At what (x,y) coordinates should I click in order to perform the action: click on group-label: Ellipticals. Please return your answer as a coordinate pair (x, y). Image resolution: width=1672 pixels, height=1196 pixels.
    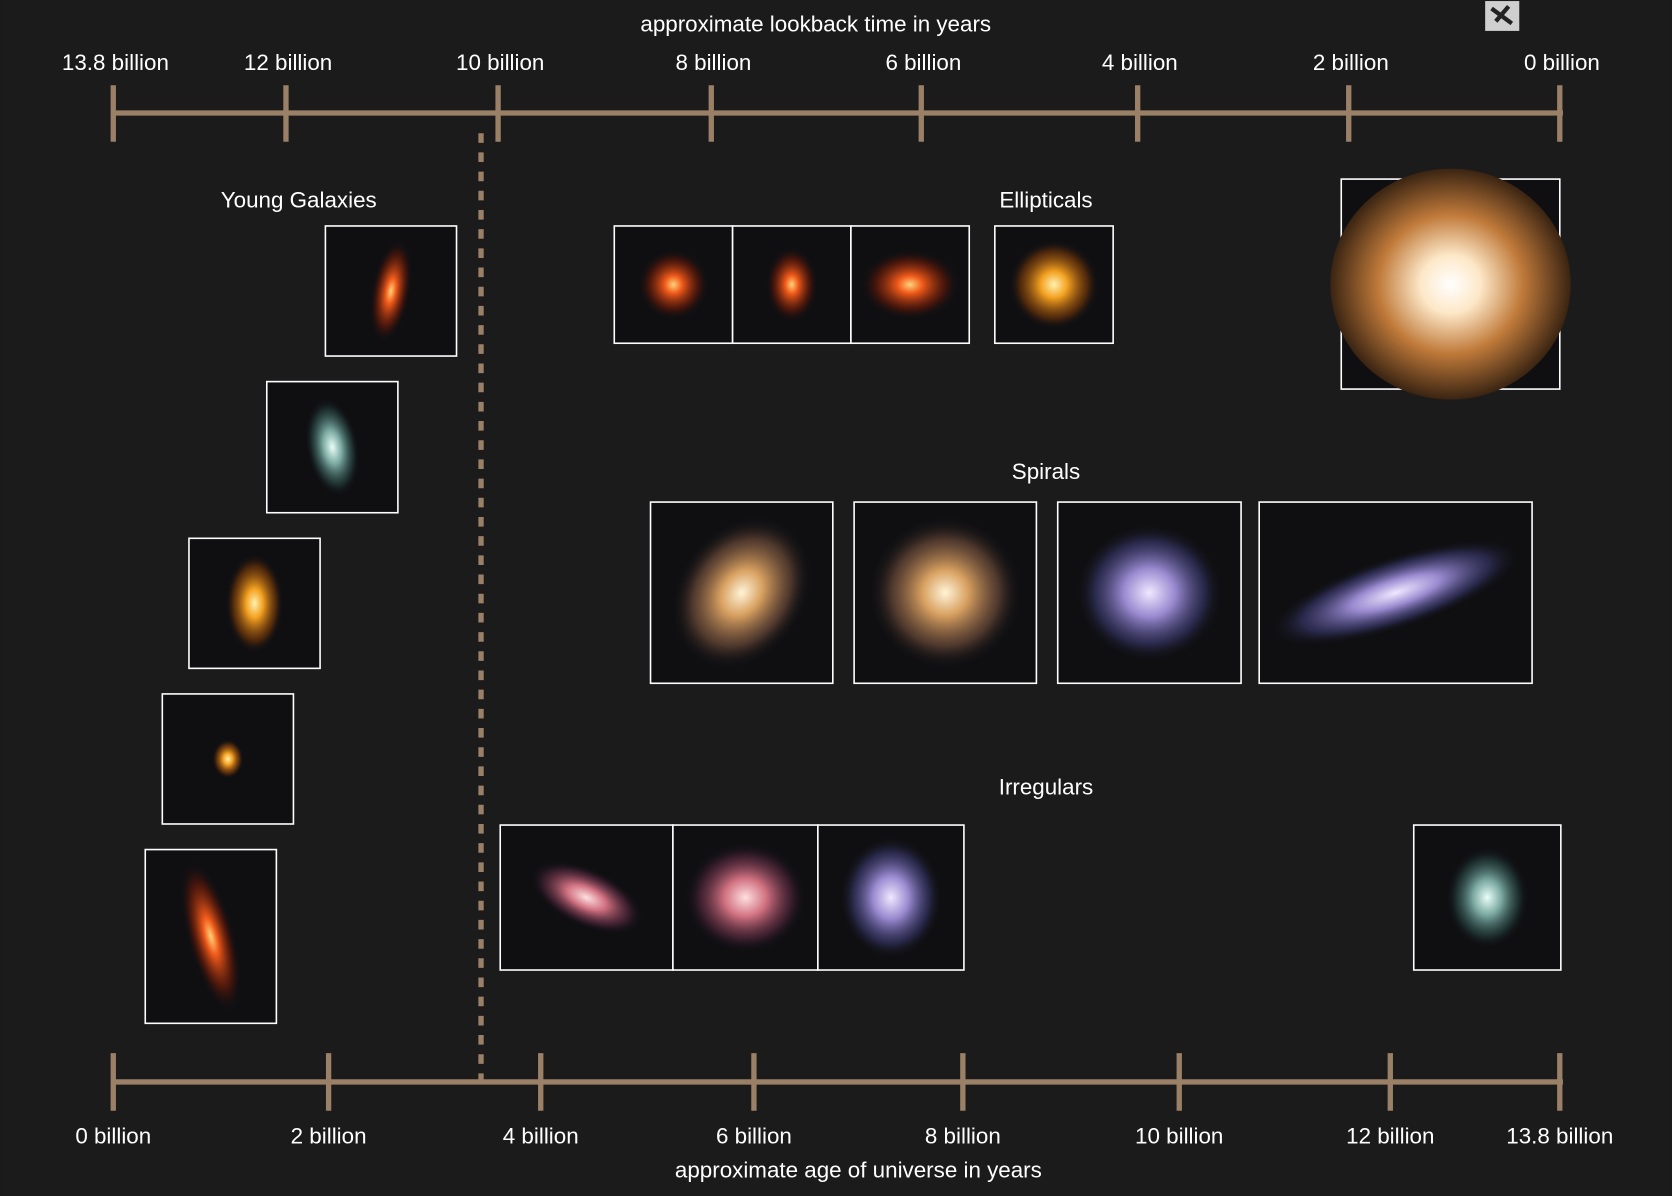
    Looking at the image, I should click on (1045, 199).